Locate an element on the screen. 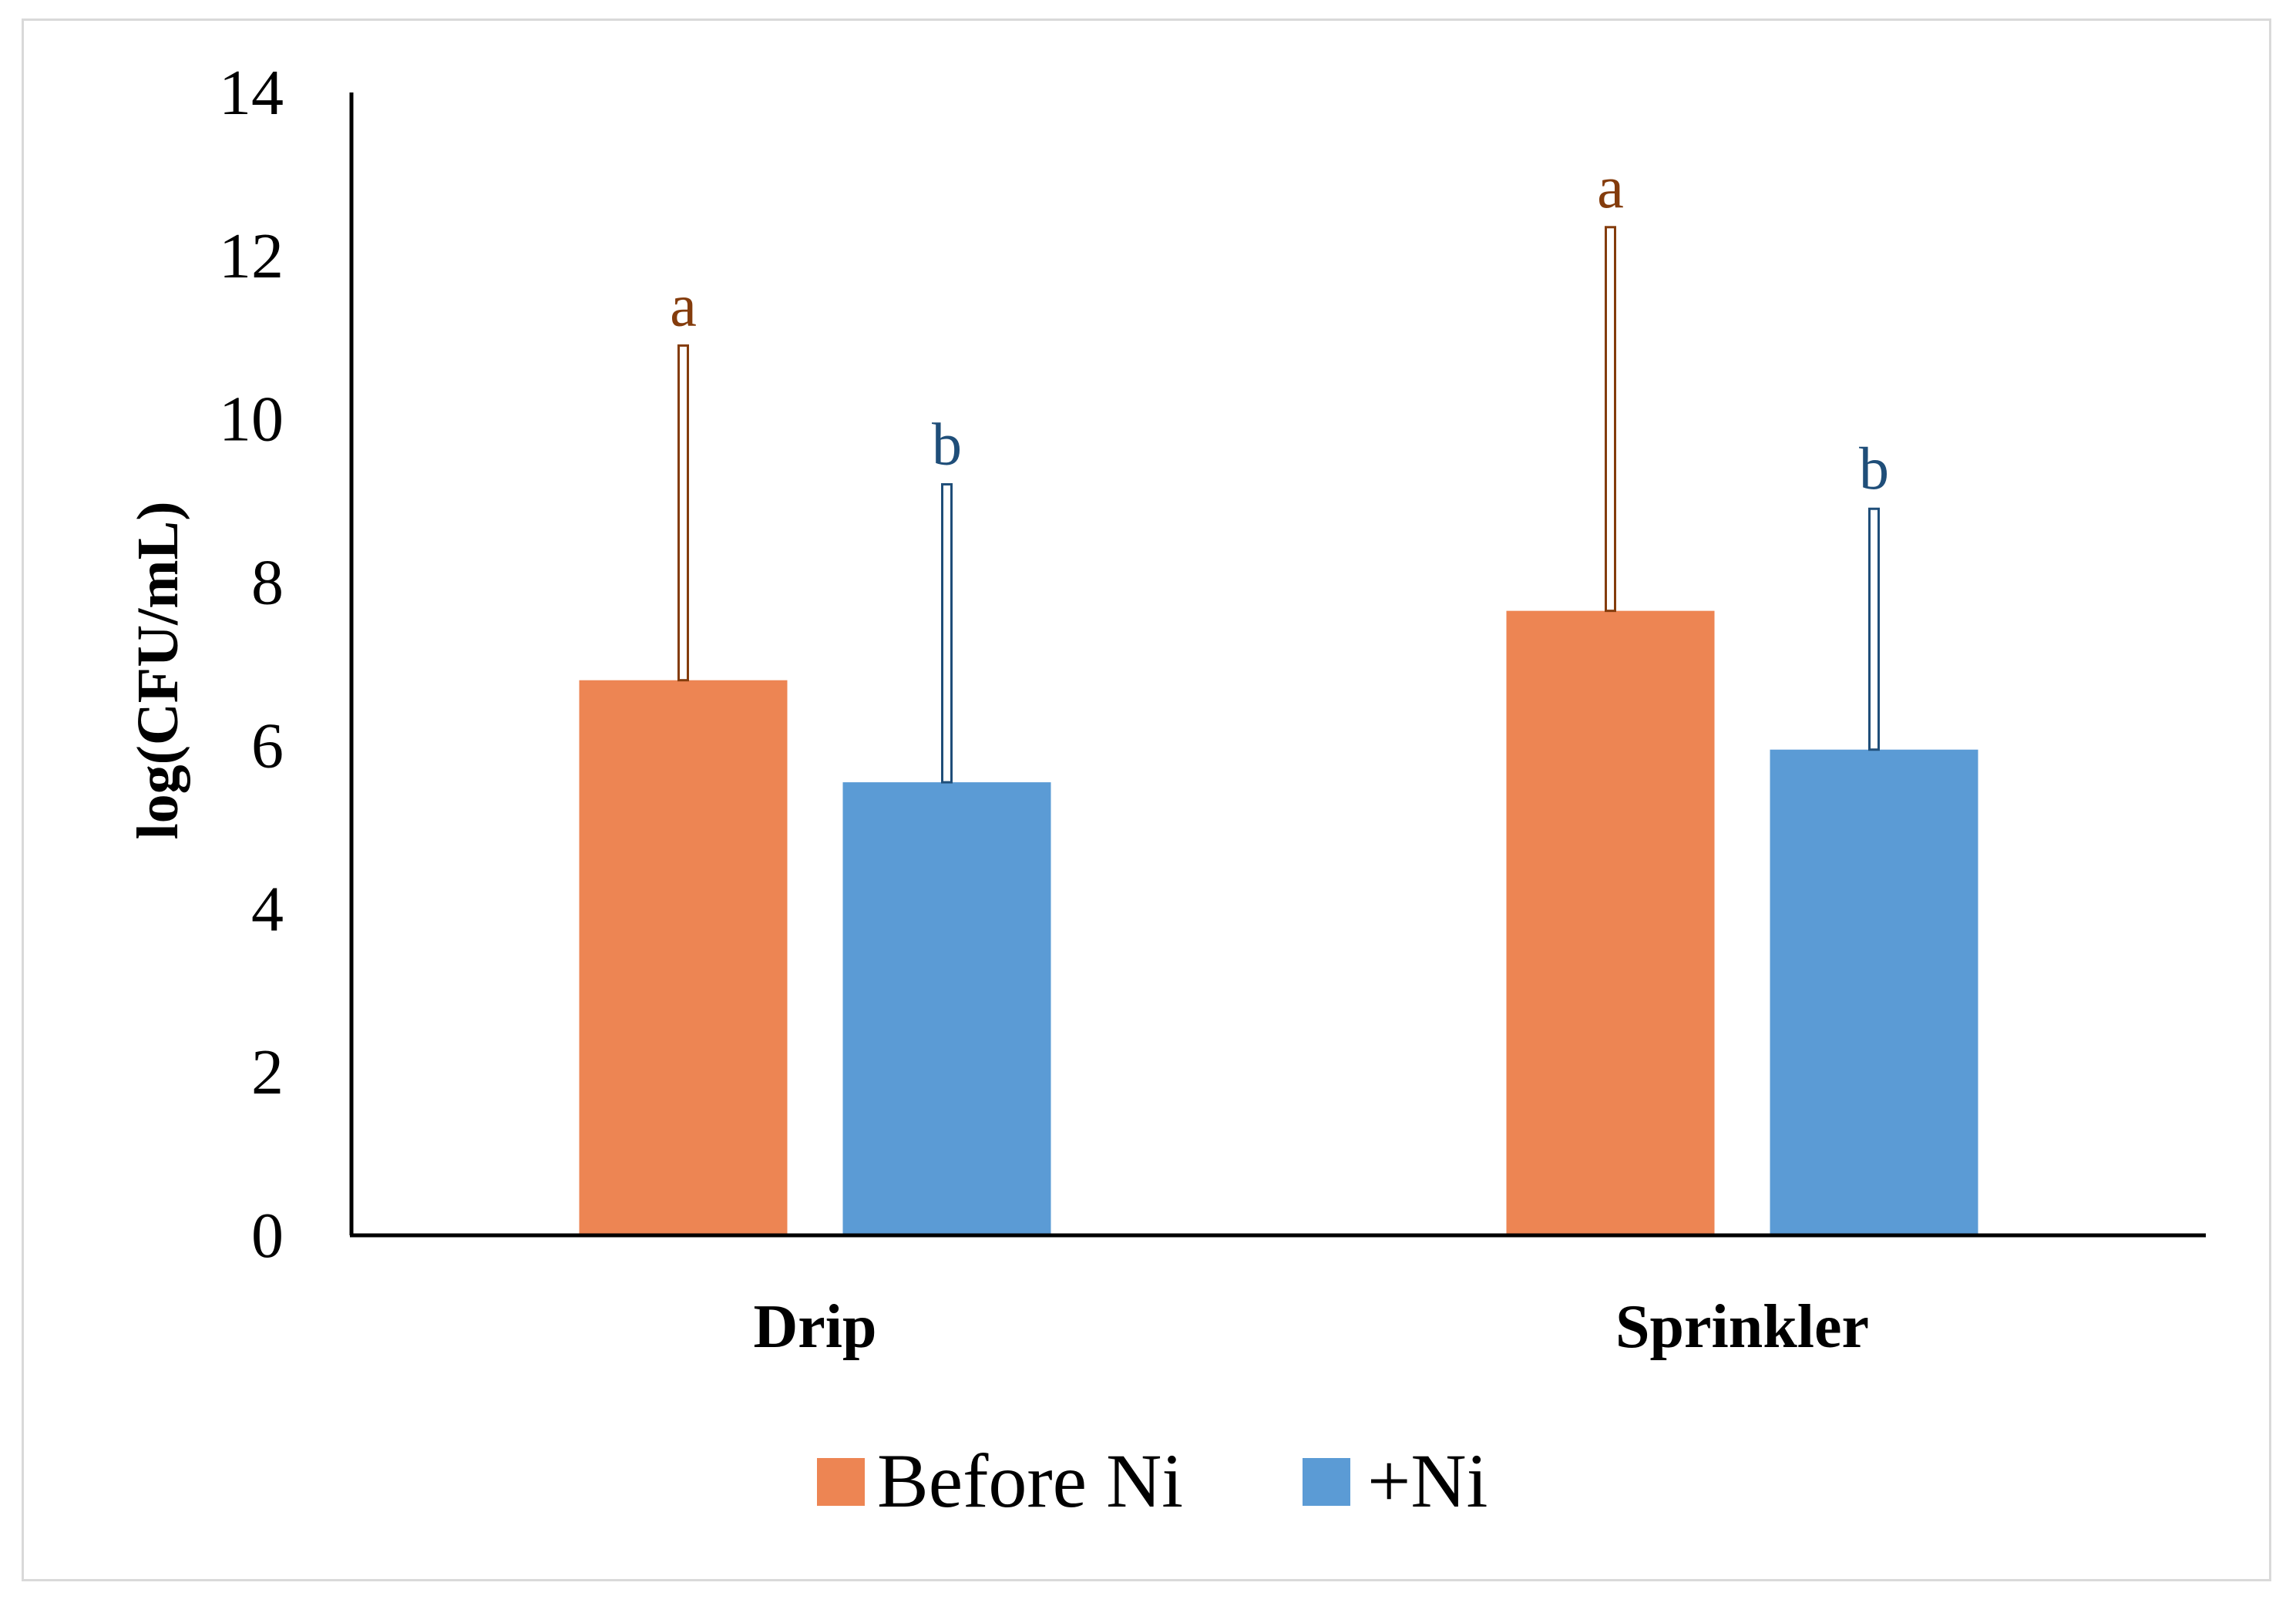  legend: Before Ni +Ni is located at coordinates (1152, 1481).